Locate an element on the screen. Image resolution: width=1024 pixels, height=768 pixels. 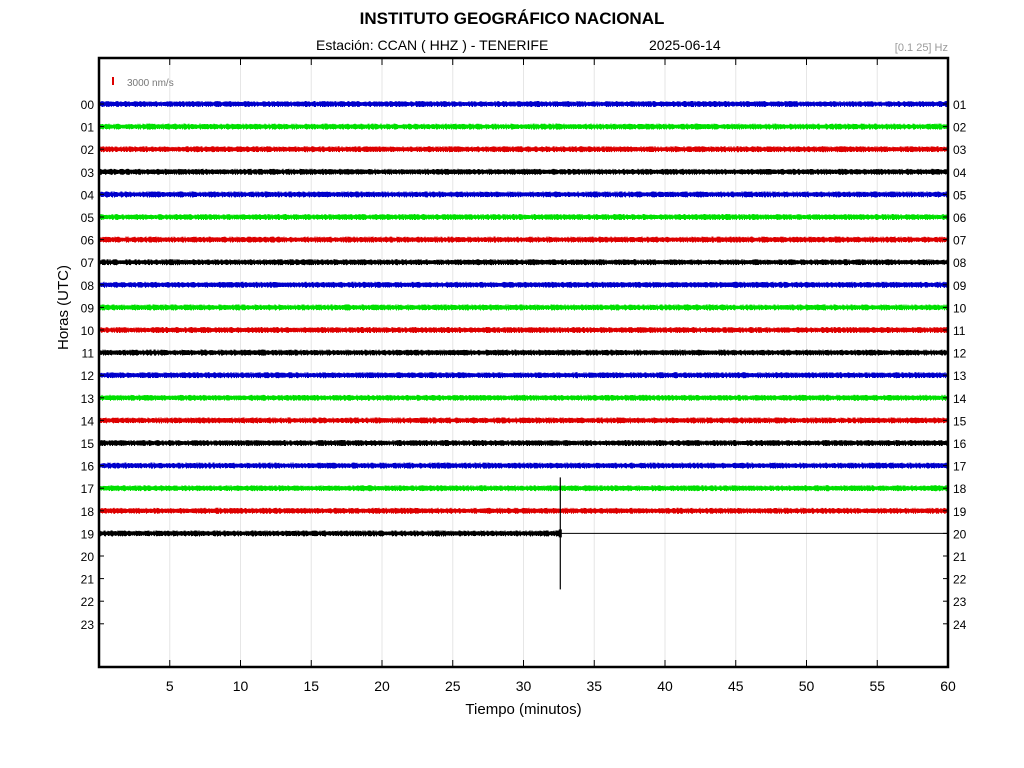
y-tick-label-left: 05 is located at coordinates (88, 218).